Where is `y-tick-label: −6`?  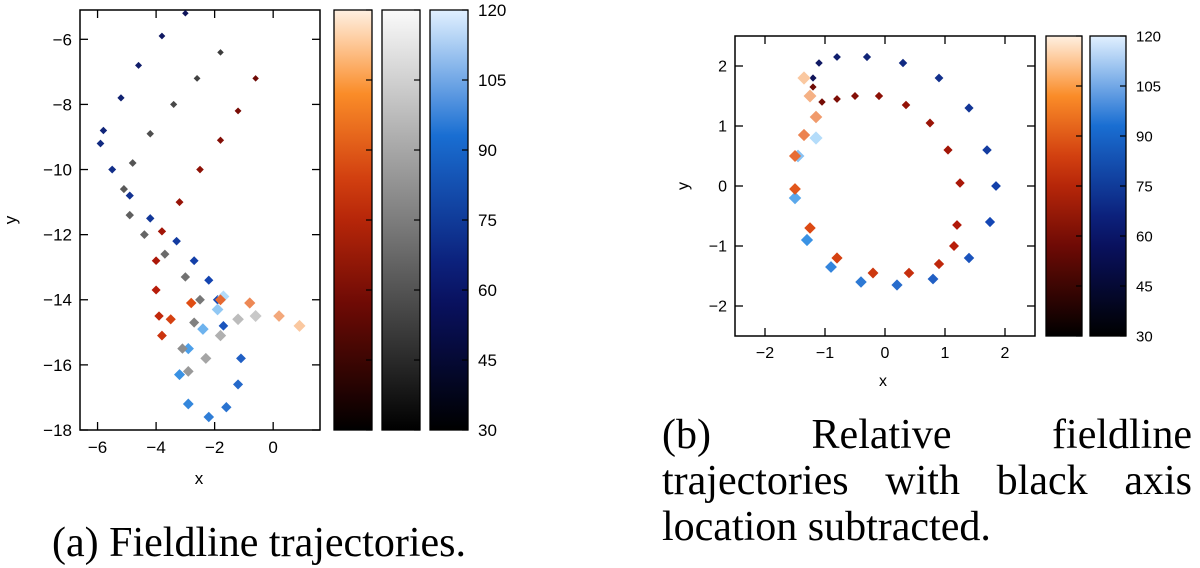 y-tick-label: −6 is located at coordinates (62, 39).